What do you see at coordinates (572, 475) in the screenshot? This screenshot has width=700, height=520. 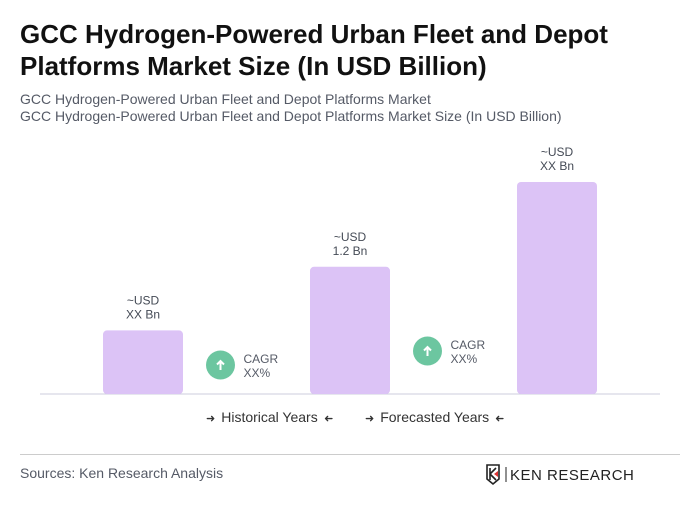 I see `svg-text: KEN RESEARCH` at bounding box center [572, 475].